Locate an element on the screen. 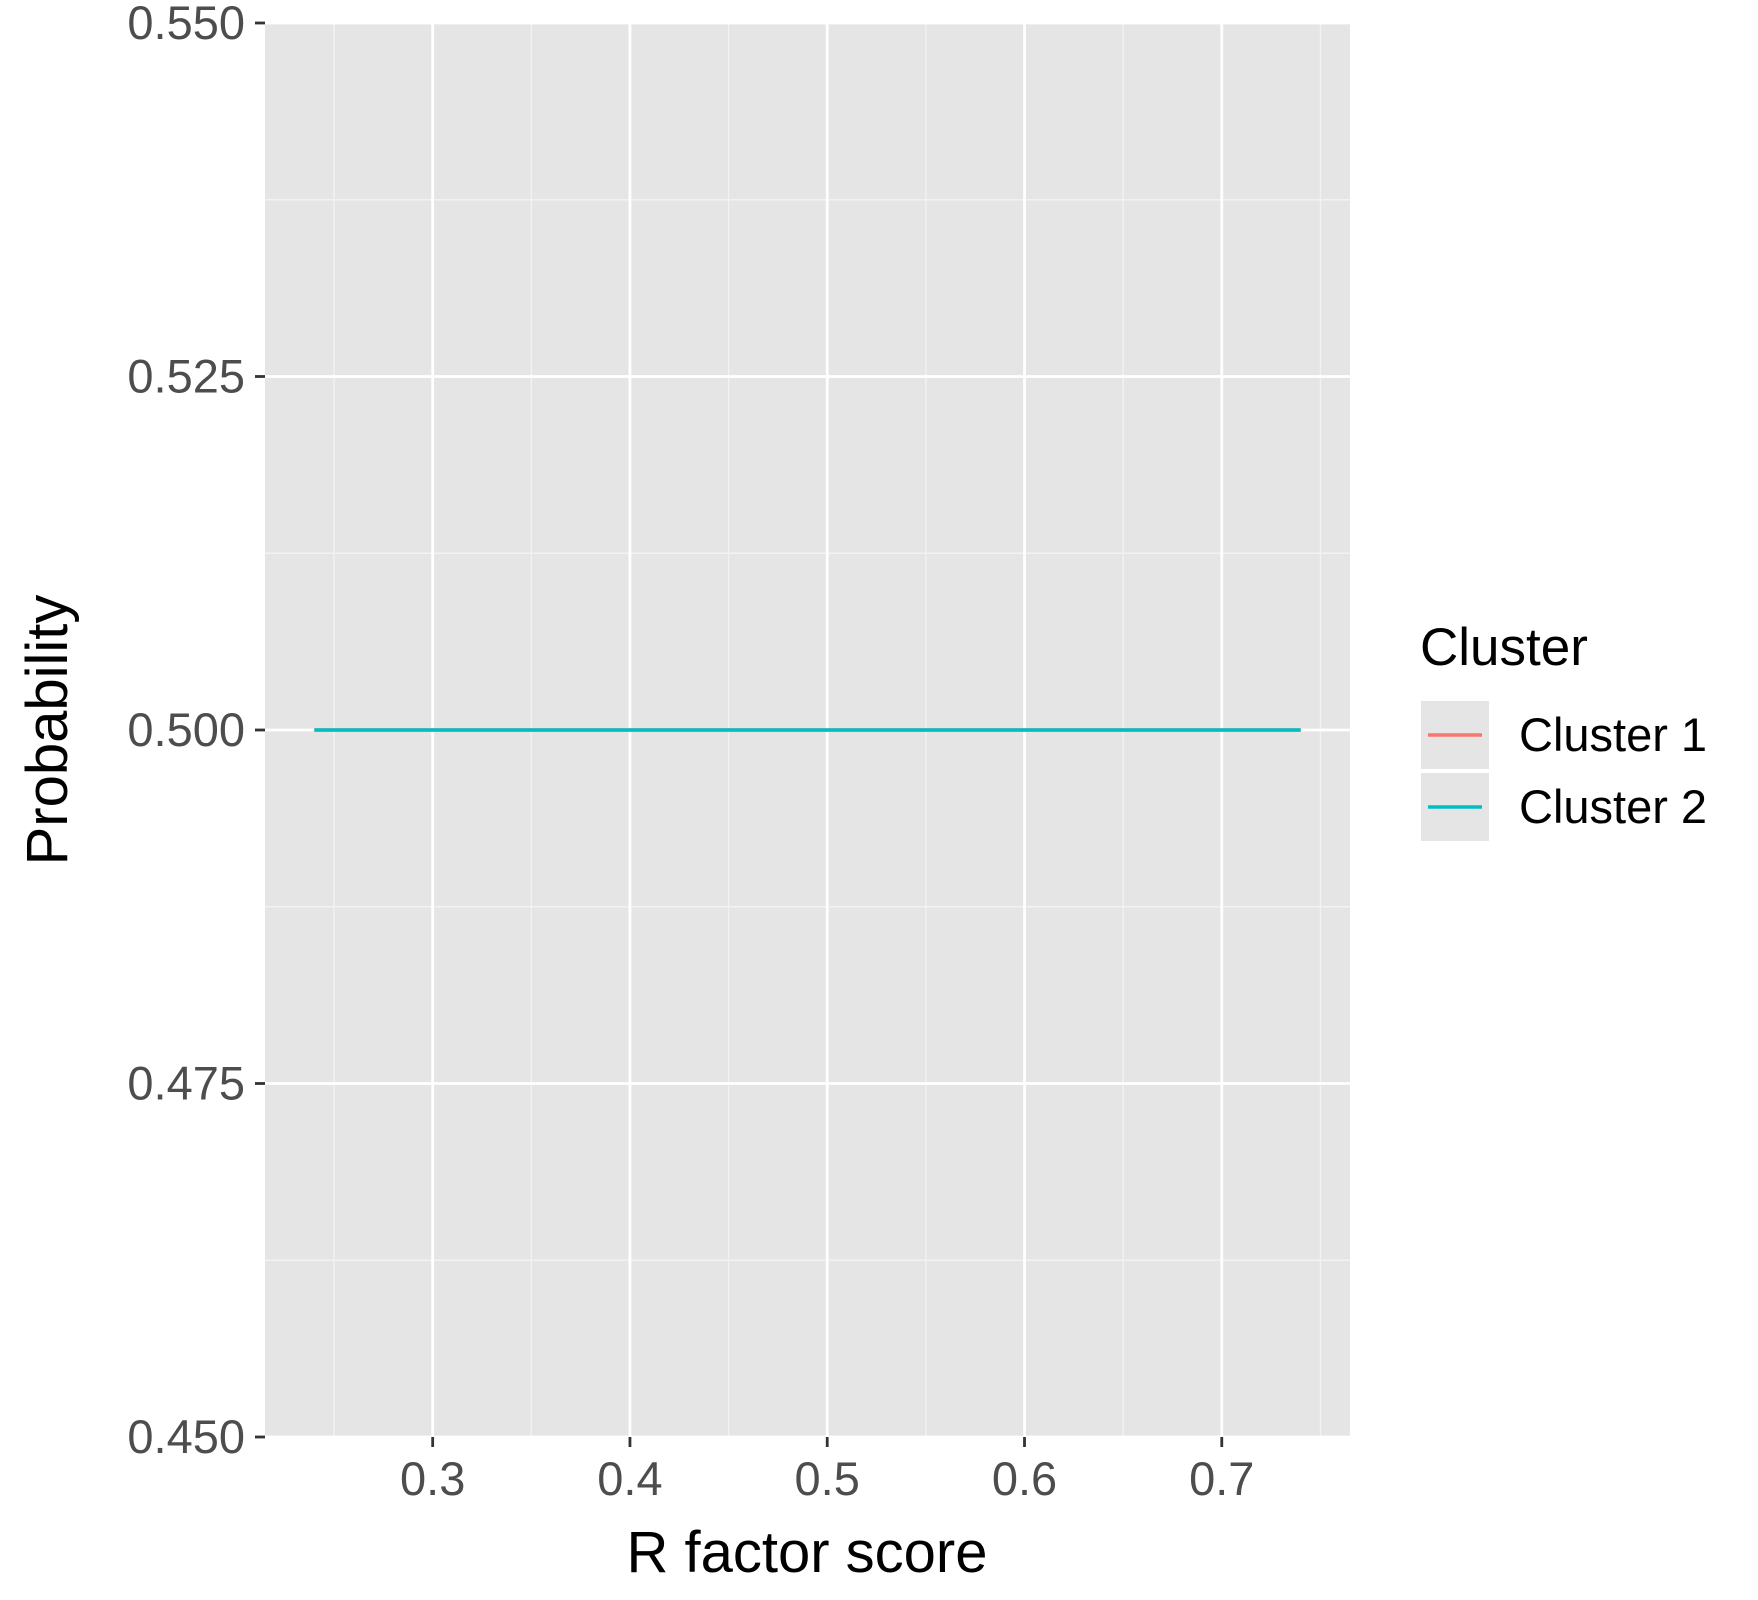  x-tick-label: 0.3 is located at coordinates (432, 1478).